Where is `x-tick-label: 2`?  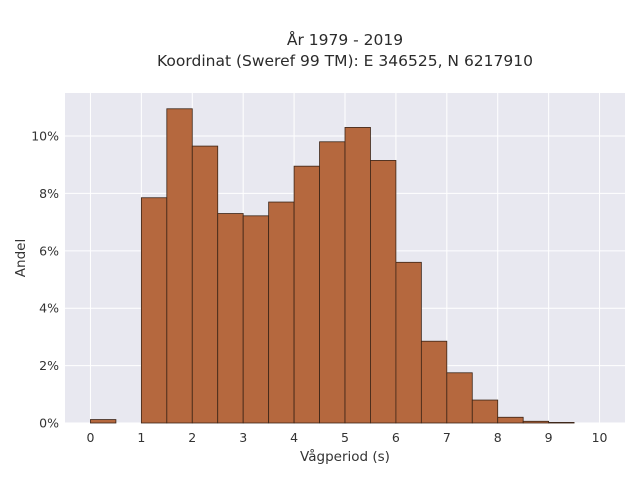 x-tick-label: 2 is located at coordinates (192, 437).